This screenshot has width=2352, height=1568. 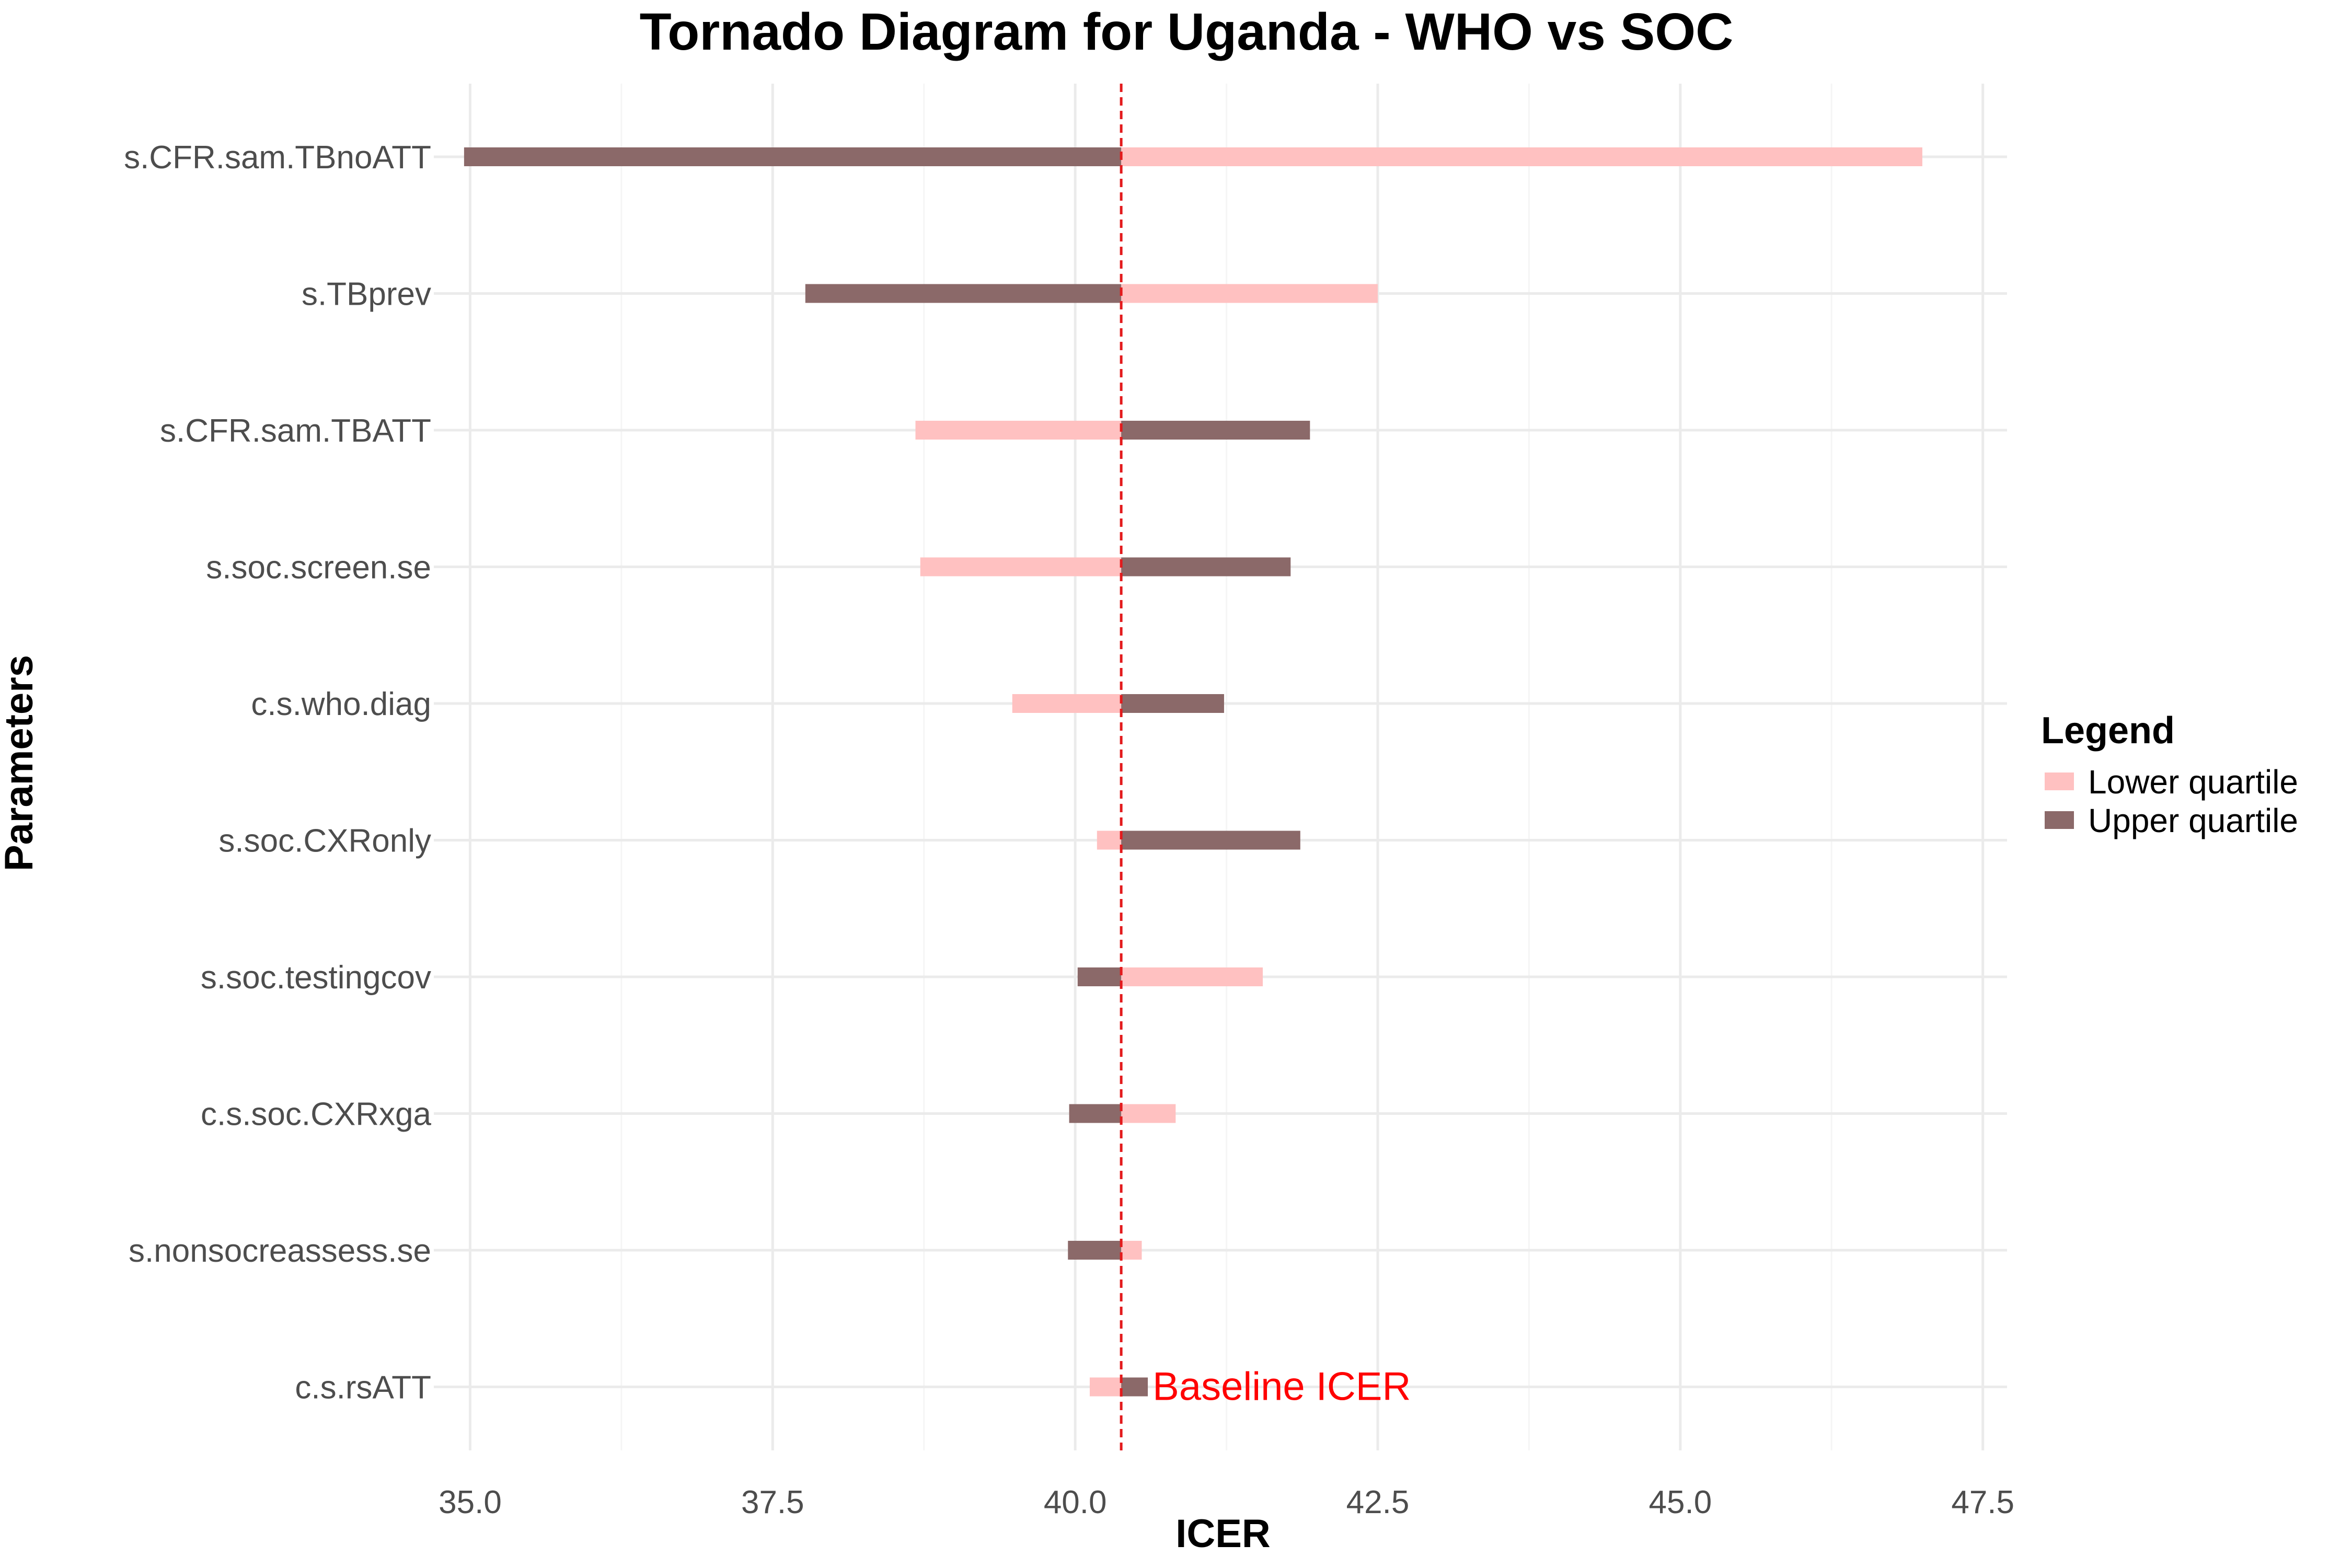 I want to click on y-tick-label: s.nonsocreassess.se, so click(x=280, y=1251).